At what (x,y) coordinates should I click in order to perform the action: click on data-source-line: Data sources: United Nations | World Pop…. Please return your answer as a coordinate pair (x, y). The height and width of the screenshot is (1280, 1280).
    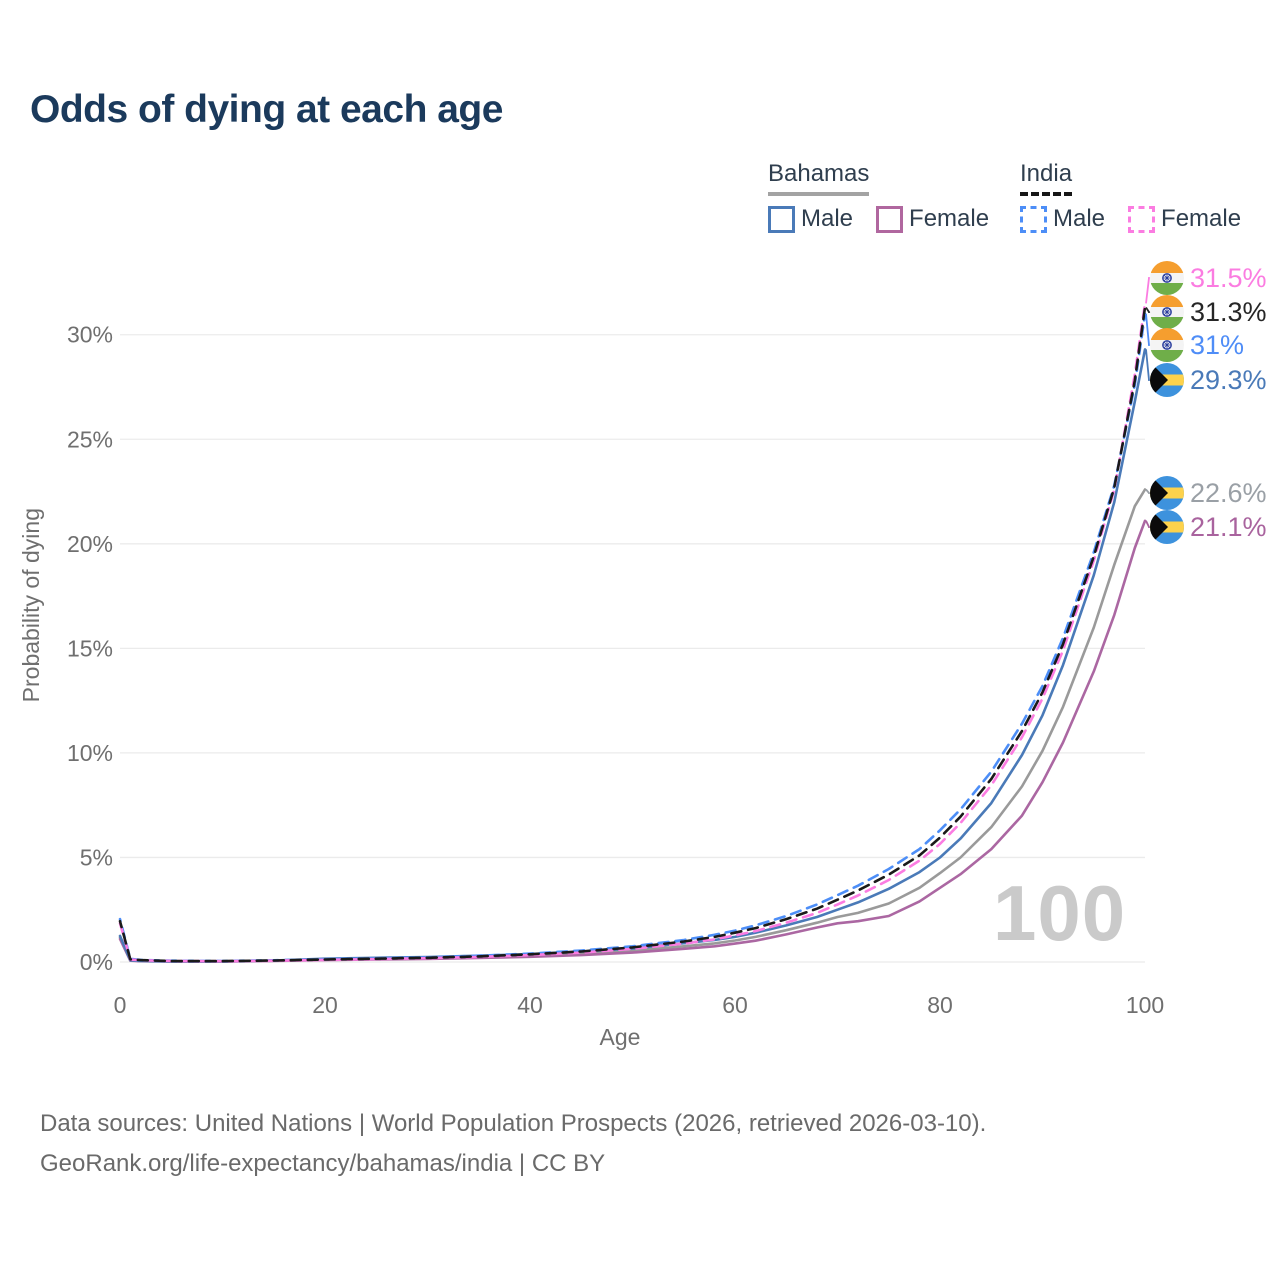
    Looking at the image, I should click on (513, 1123).